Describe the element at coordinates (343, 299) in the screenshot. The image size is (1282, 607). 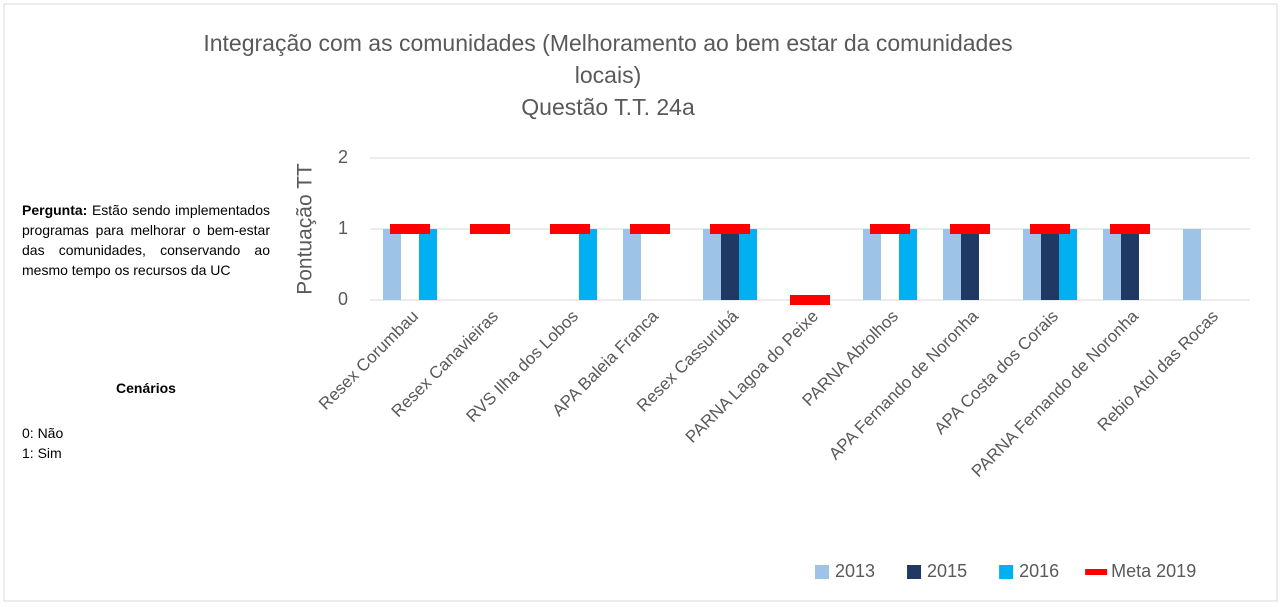
I see `y-tick-label: 0` at that location.